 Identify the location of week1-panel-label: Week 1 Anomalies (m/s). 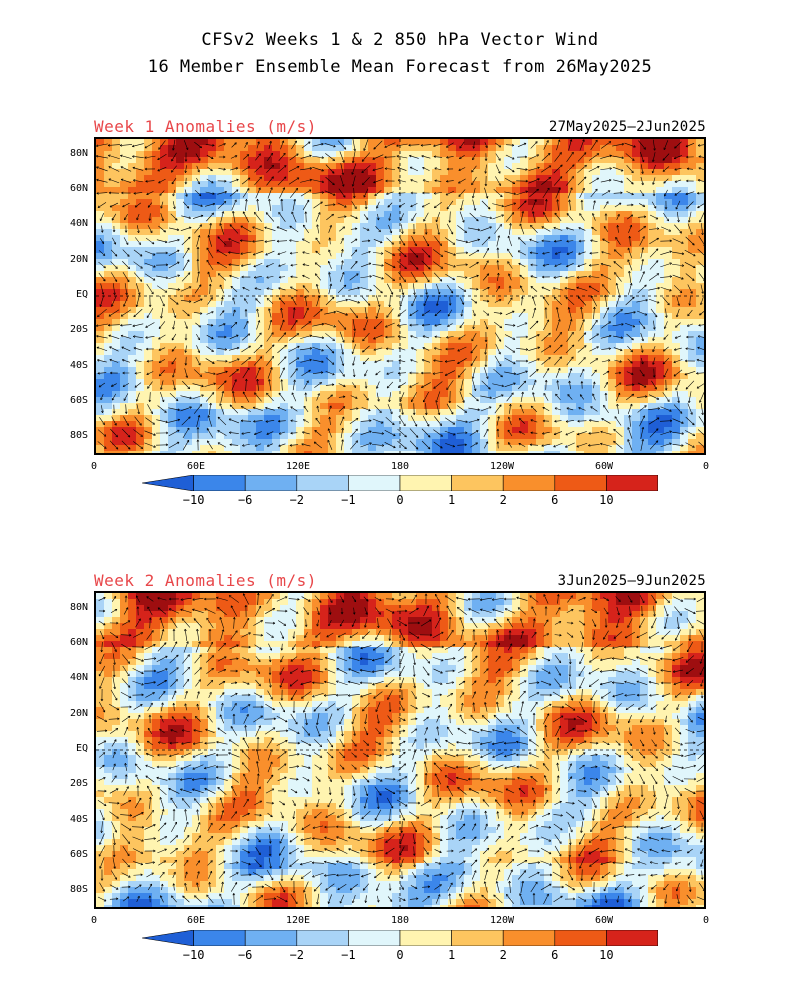
(205, 126).